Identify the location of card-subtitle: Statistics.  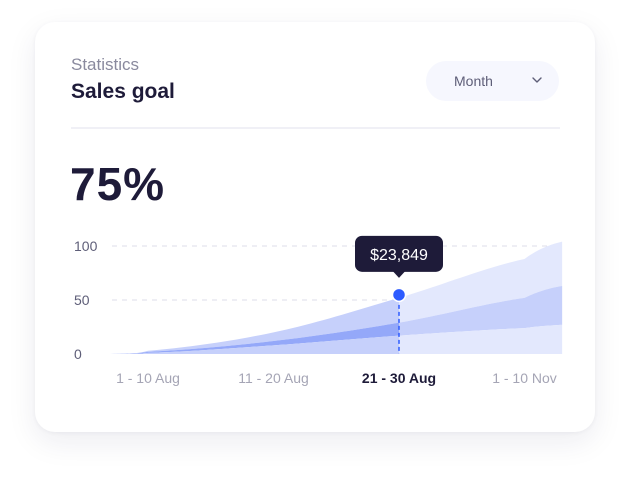
(105, 64).